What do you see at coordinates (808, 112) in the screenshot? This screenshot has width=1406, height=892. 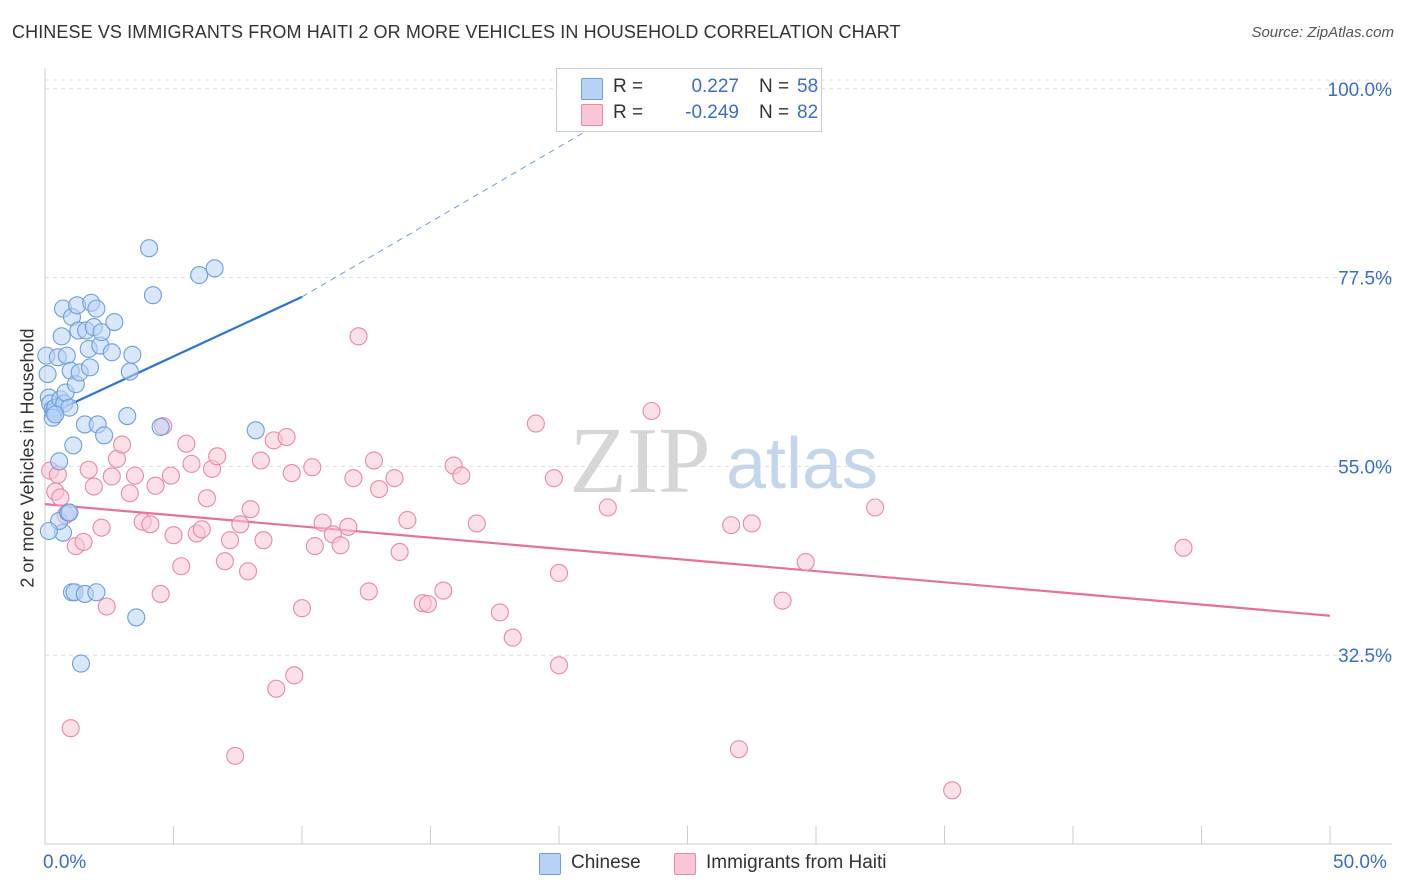 I see `legend-n-value: 82` at bounding box center [808, 112].